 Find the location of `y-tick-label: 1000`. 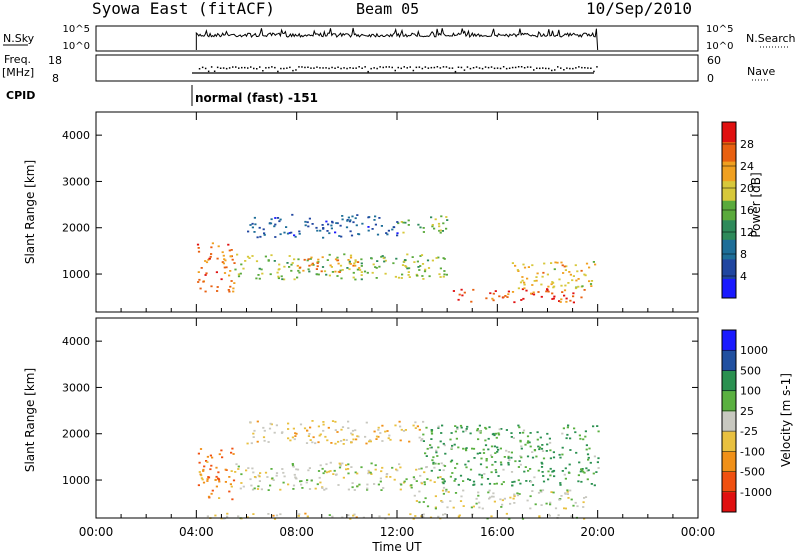

y-tick-label: 1000 is located at coordinates (76, 480).